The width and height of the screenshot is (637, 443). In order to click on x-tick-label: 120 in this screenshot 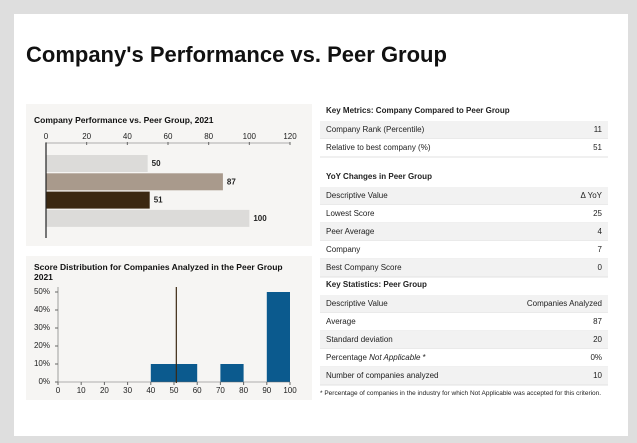, I will do `click(290, 136)`.